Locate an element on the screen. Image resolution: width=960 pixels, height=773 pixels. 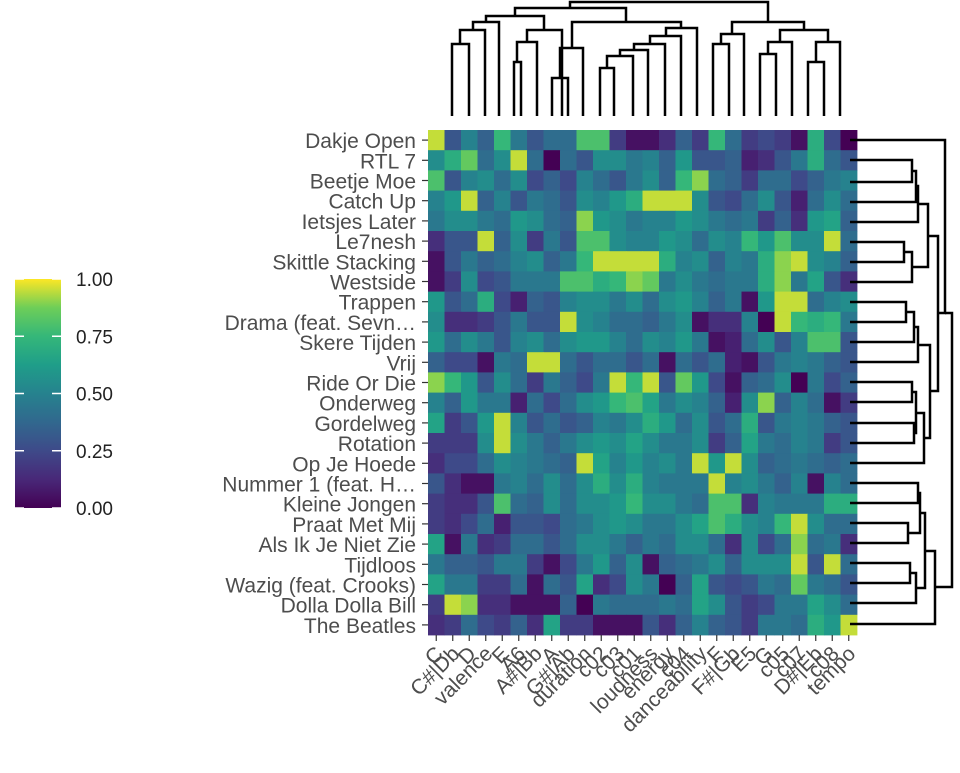
row-label: Skere Tijden is located at coordinates (357, 343).